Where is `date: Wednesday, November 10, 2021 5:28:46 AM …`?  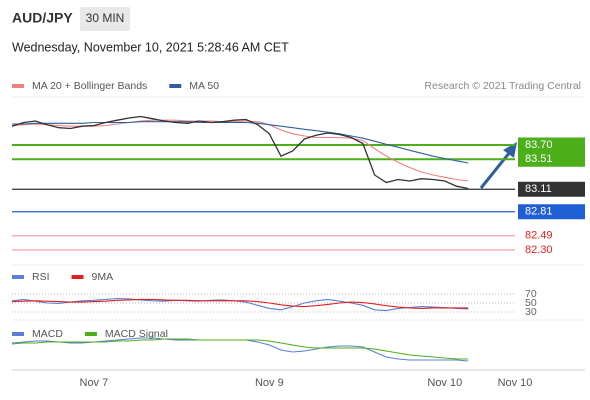 date: Wednesday, November 10, 2021 5:28:46 AM … is located at coordinates (150, 47).